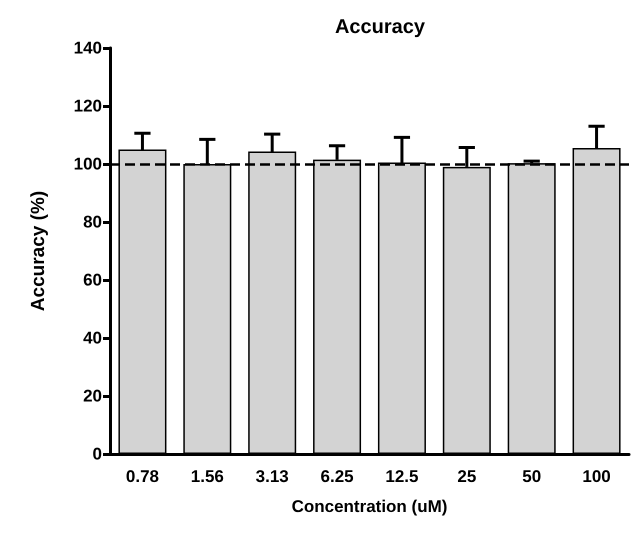 Image resolution: width=637 pixels, height=533 pixels. What do you see at coordinates (92, 396) in the screenshot?
I see `y-tick-label: 20` at bounding box center [92, 396].